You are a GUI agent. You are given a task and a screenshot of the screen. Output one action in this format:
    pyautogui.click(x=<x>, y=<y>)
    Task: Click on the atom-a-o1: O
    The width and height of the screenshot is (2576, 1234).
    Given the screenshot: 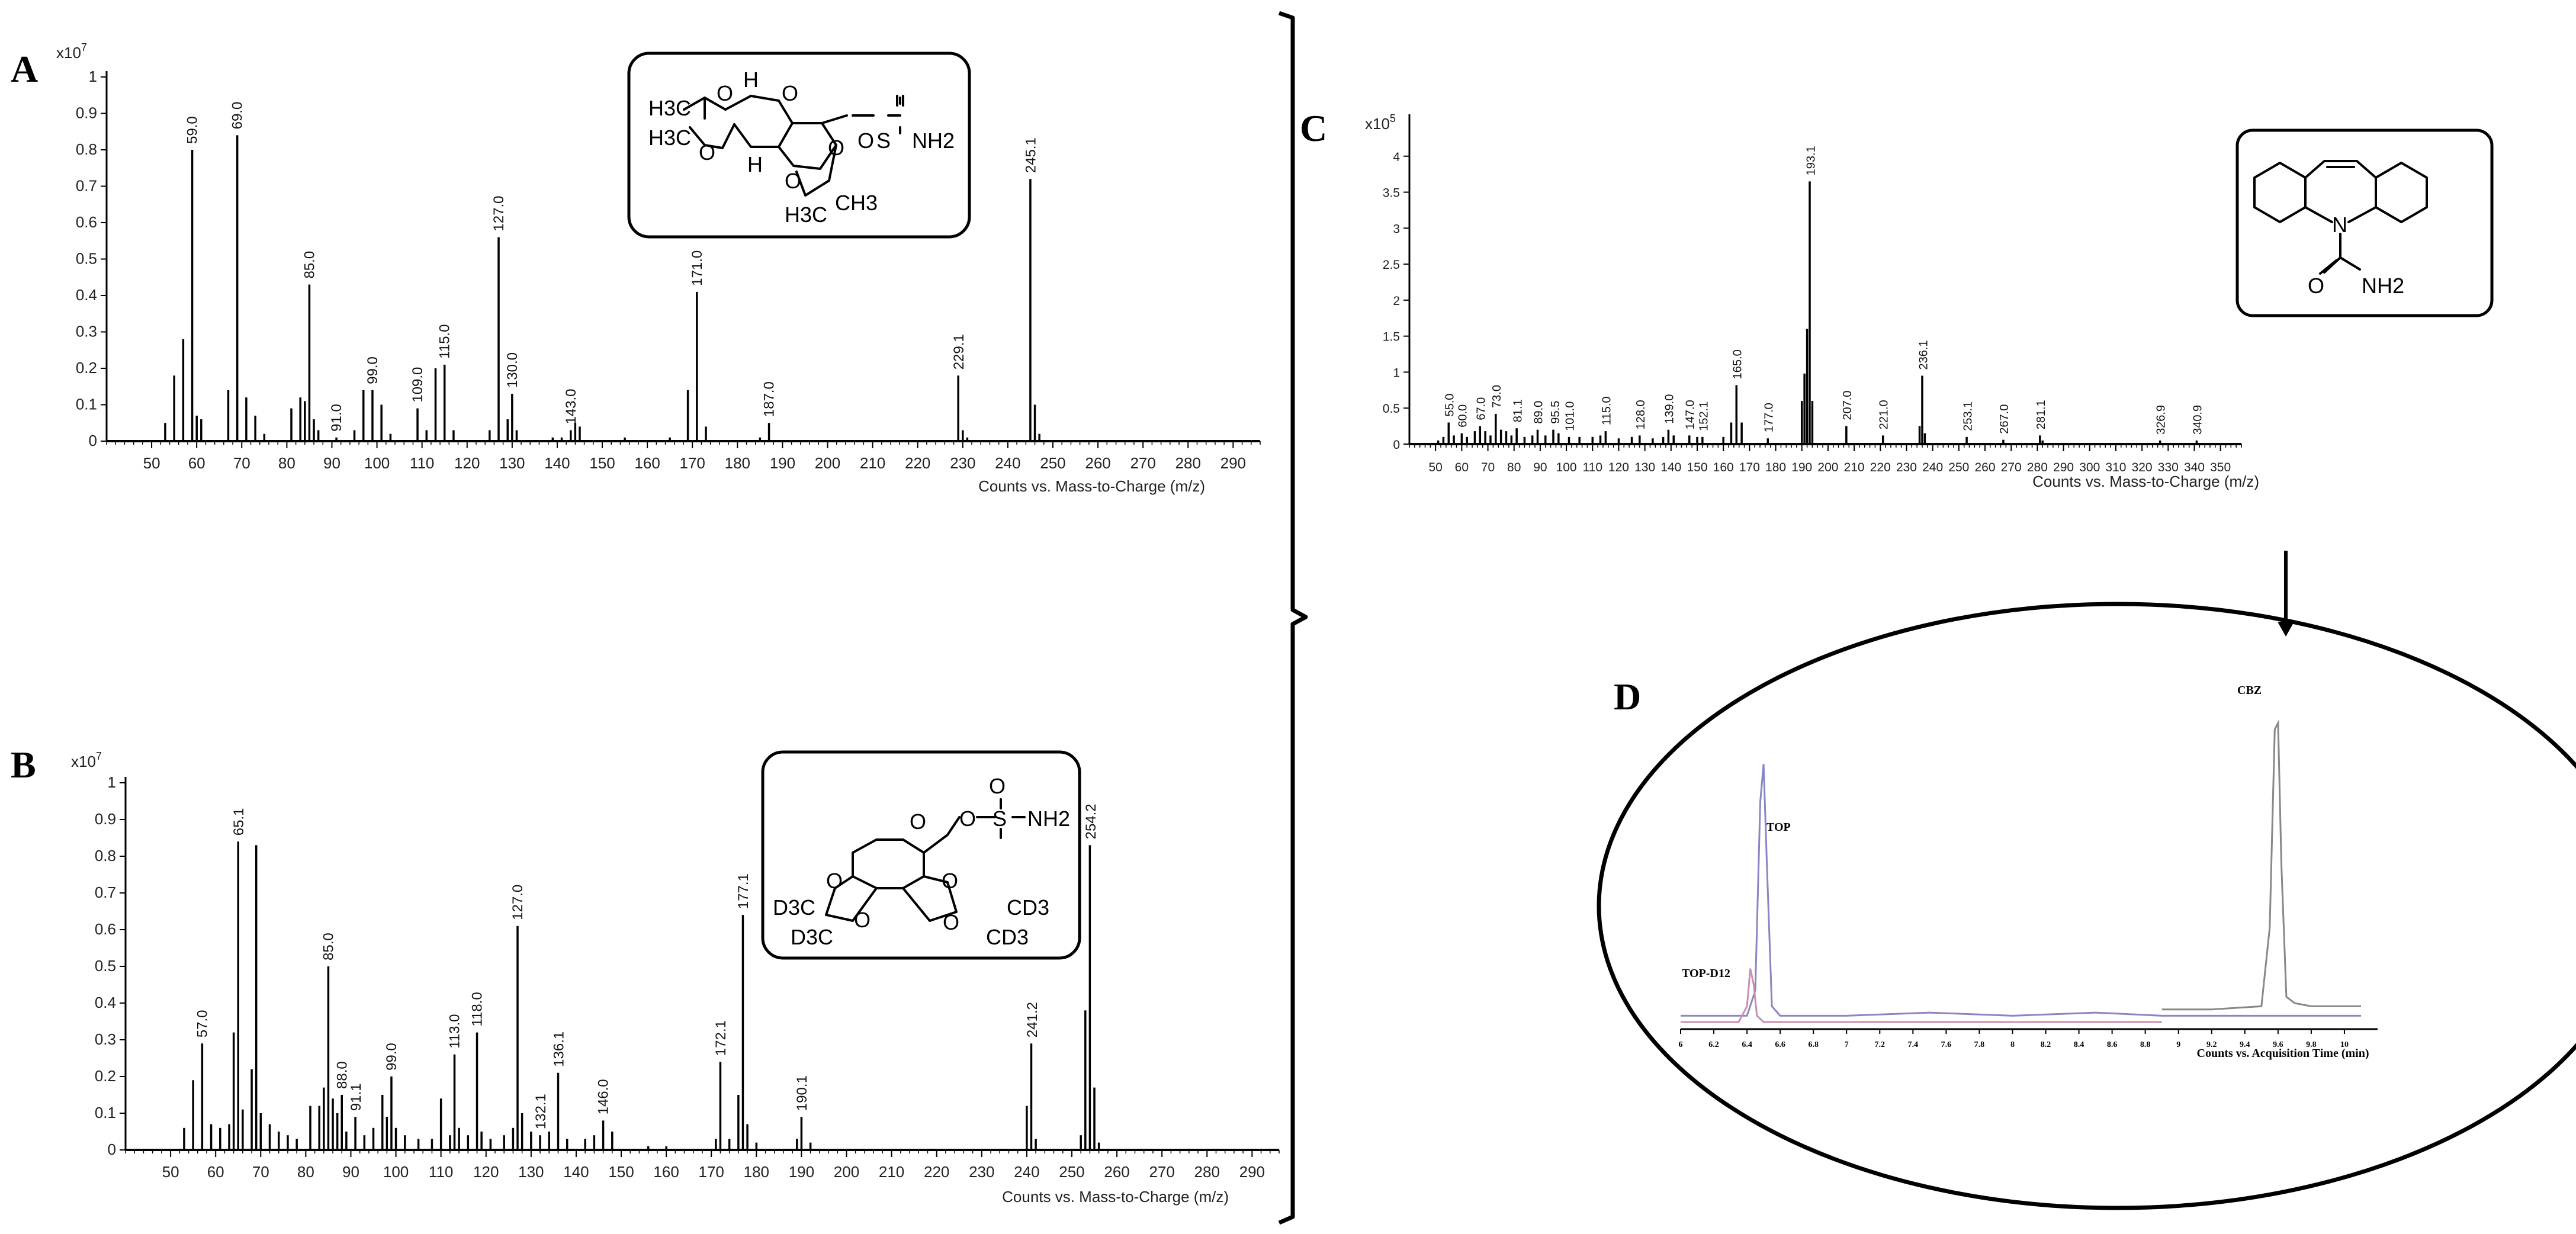 What is the action you would take?
    pyautogui.click(x=725, y=93)
    